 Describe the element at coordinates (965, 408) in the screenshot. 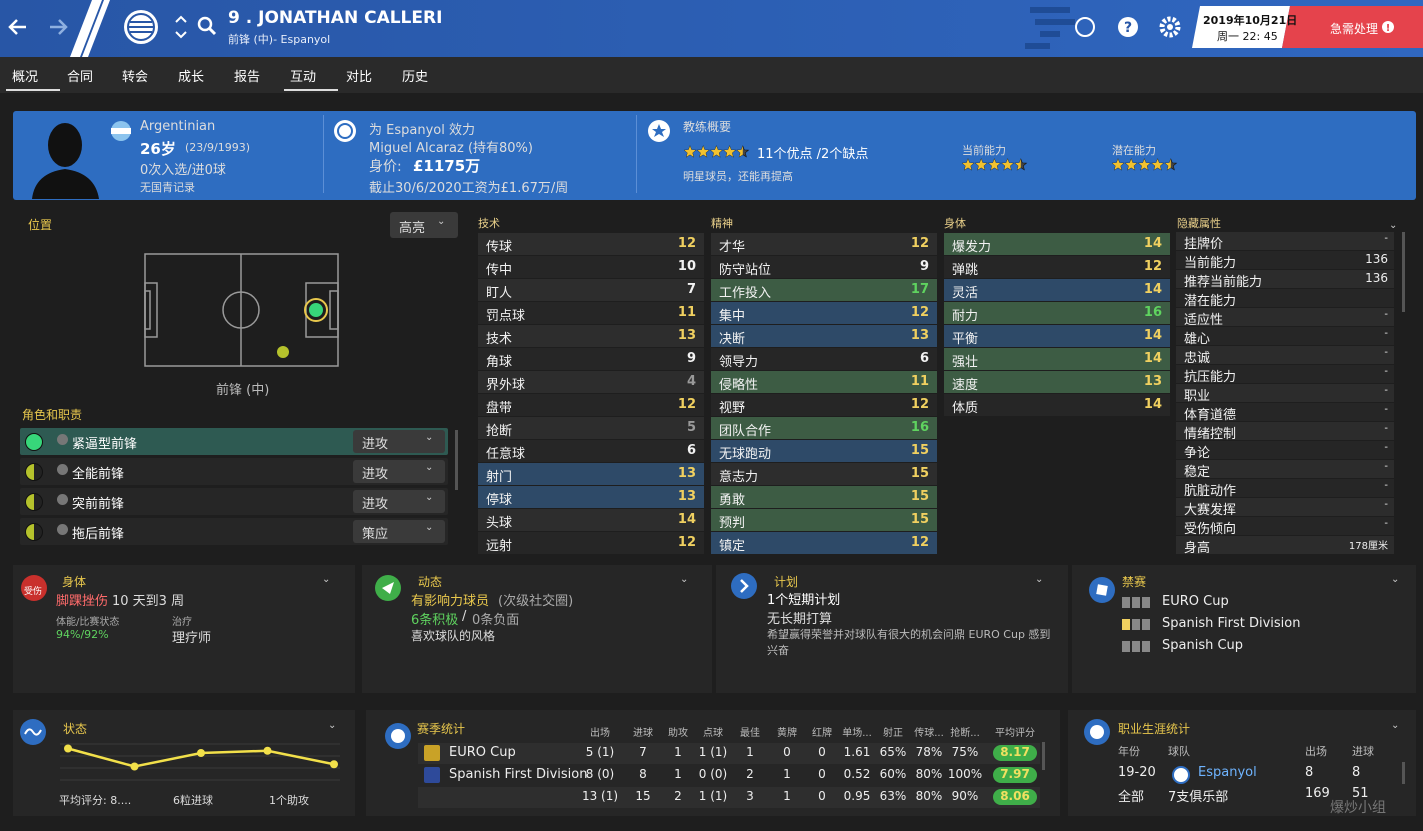

I see `attr-name: 体质` at that location.